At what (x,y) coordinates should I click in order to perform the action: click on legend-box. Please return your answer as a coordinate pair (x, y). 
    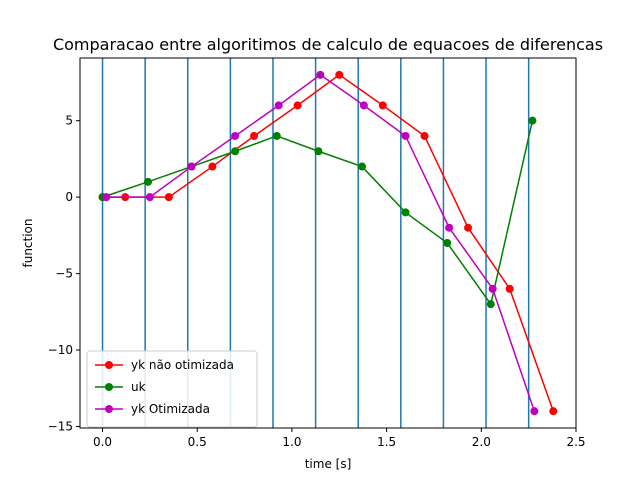
    Looking at the image, I should click on (172, 389).